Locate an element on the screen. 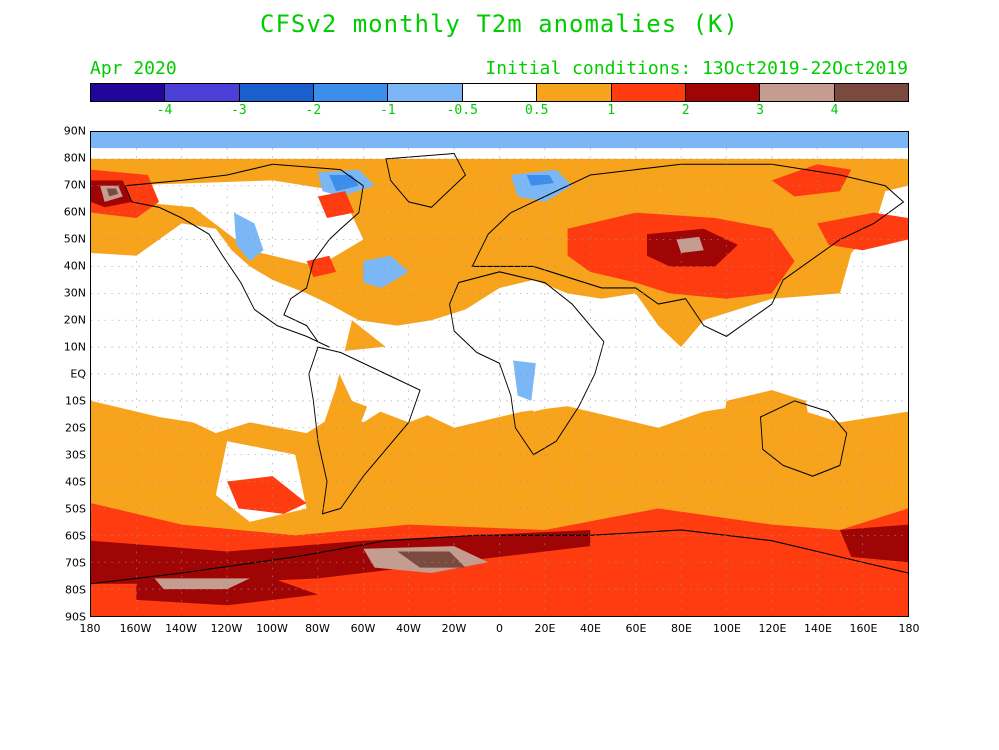 This screenshot has width=999, height=750. colder-anomaly-layer is located at coordinates (441, 183).